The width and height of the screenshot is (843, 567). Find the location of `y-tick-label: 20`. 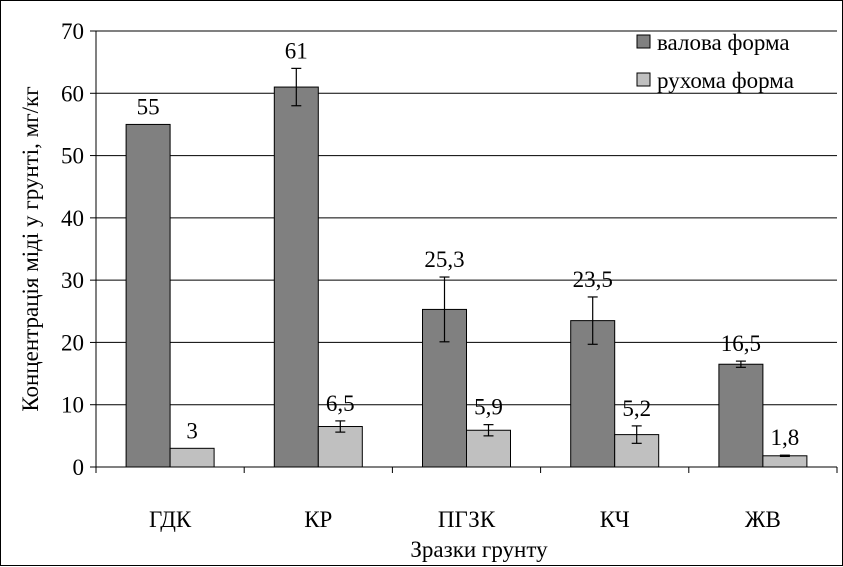

y-tick-label: 20 is located at coordinates (72, 342).